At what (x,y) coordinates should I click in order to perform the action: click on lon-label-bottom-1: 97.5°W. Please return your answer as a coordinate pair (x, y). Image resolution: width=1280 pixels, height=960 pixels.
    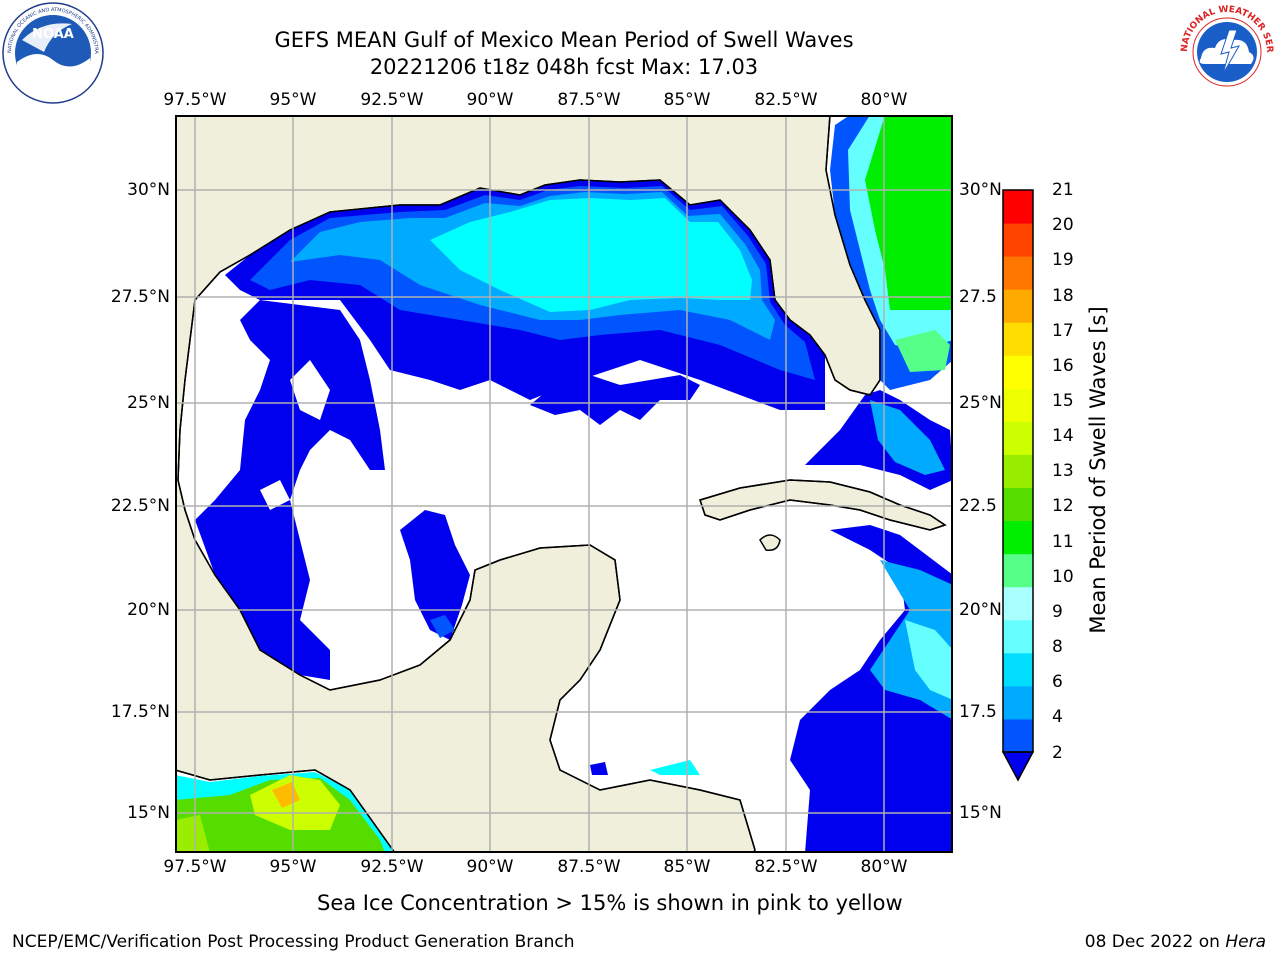
    Looking at the image, I should click on (195, 867).